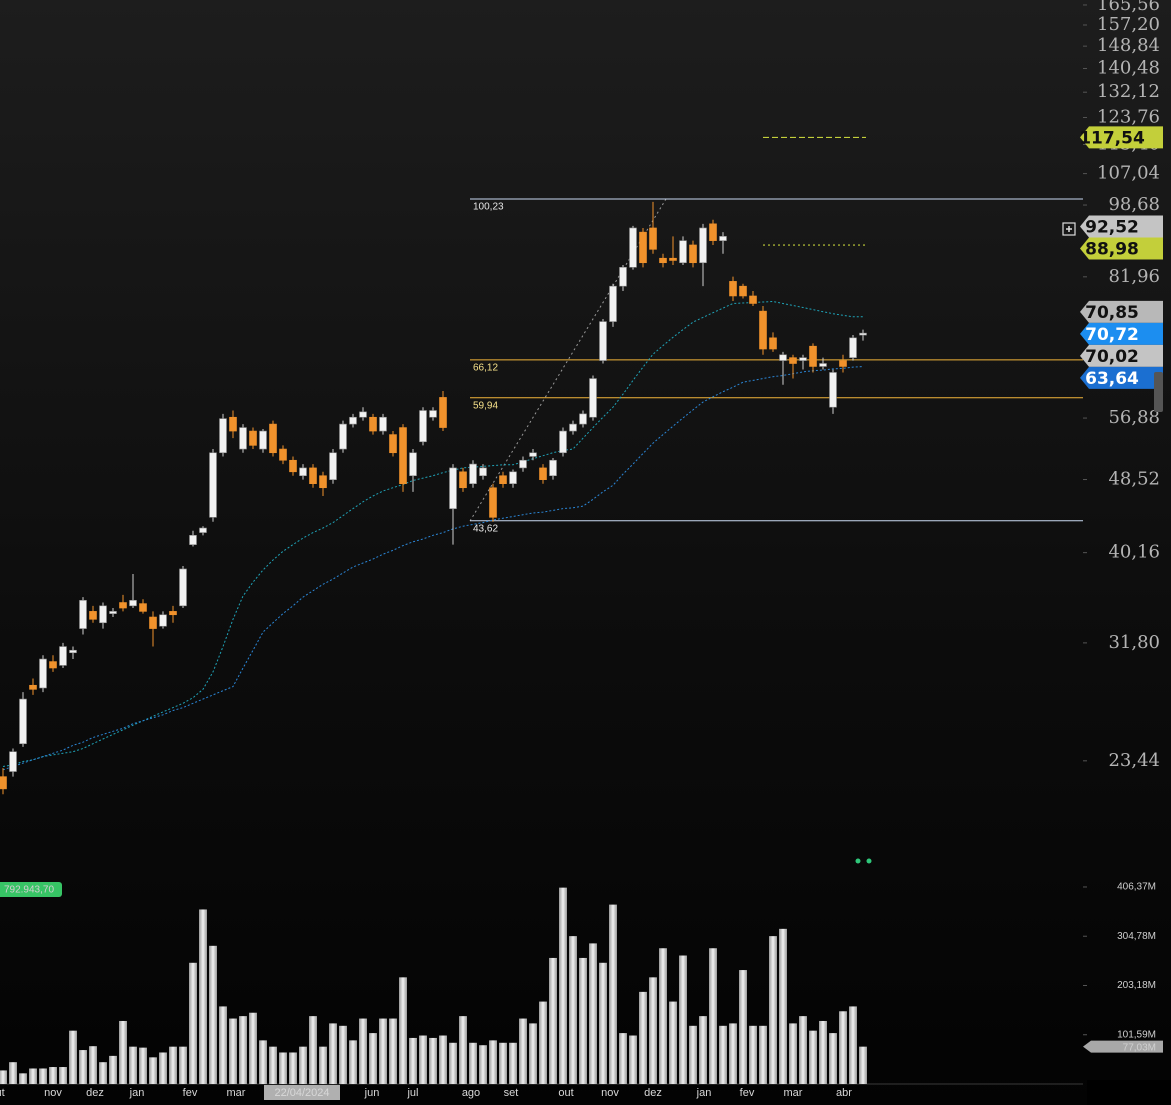  What do you see at coordinates (95, 1093) in the screenshot?
I see `x-tick-label: dez` at bounding box center [95, 1093].